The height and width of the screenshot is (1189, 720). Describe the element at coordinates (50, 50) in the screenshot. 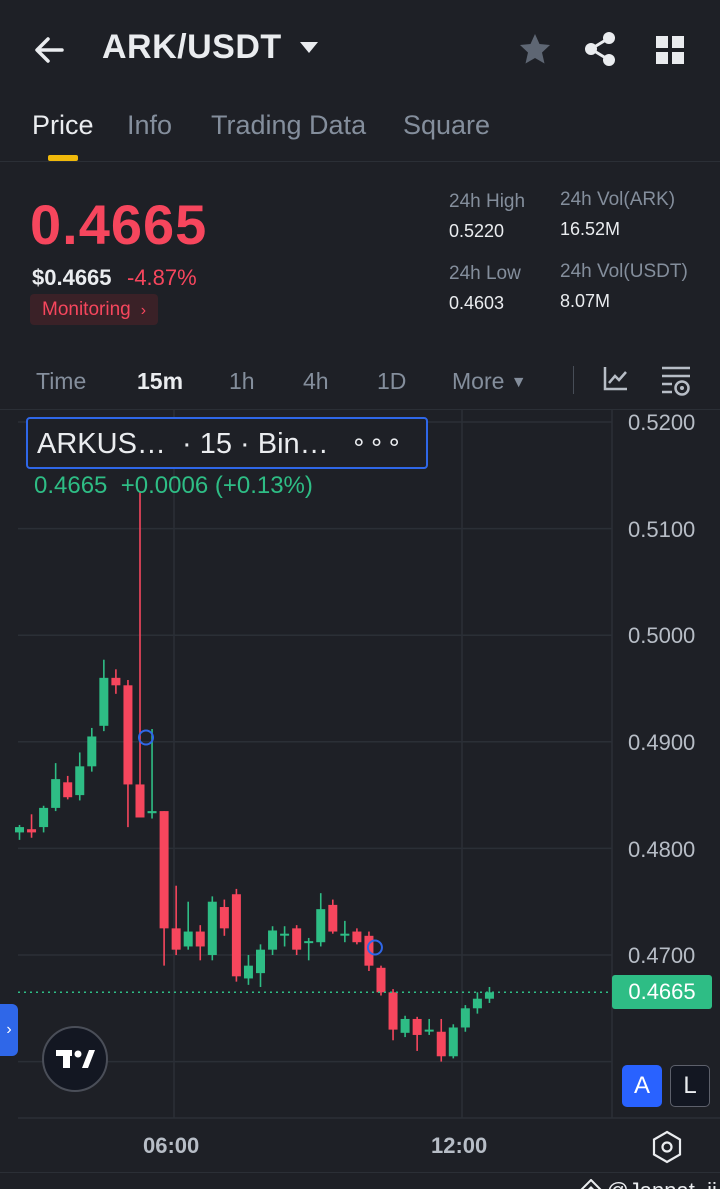

I see `back-arrow-icon` at that location.